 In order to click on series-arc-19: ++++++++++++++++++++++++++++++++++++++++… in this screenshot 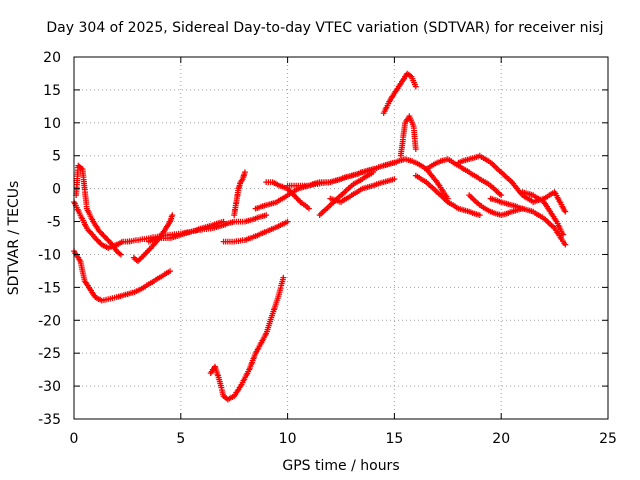, I will do `click(464, 177)`.